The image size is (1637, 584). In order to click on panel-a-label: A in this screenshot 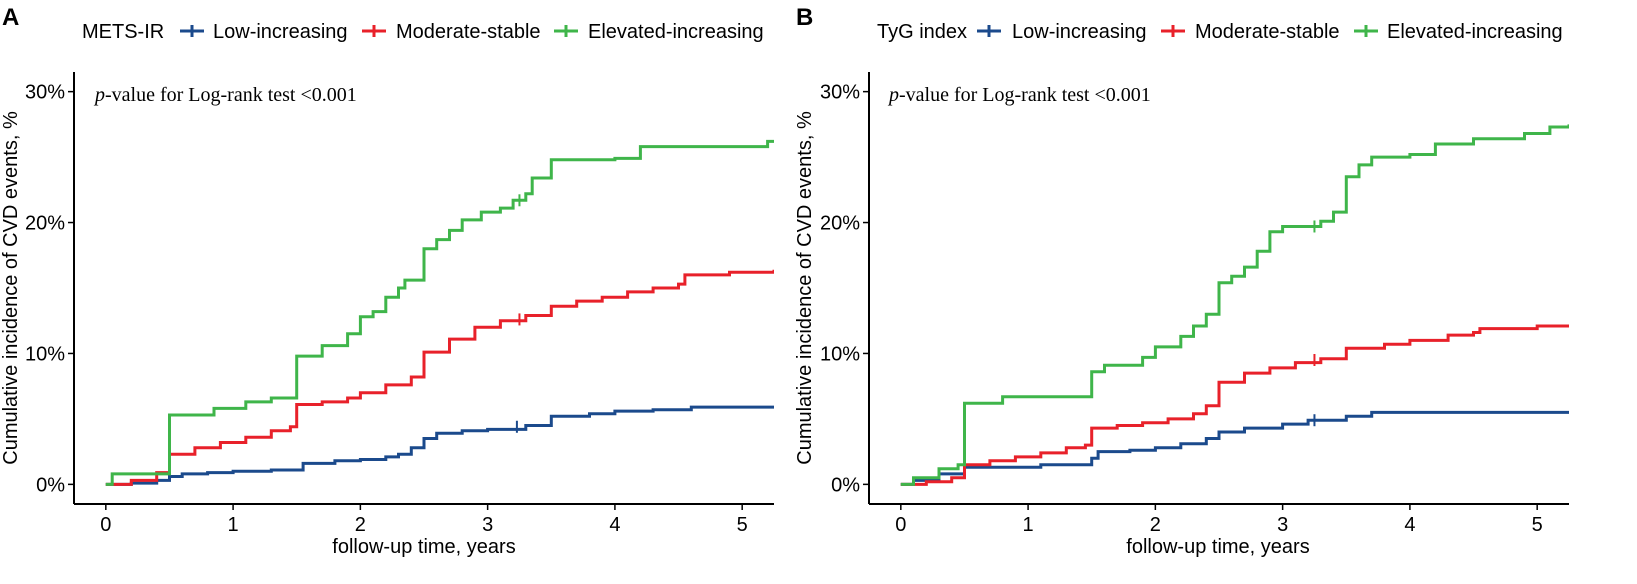, I will do `click(10, 17)`.